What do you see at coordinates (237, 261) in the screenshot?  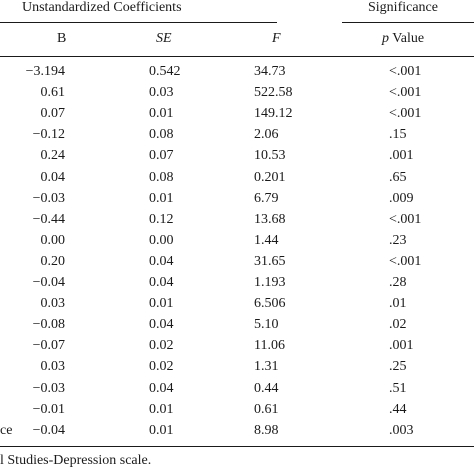 I see `table-row: 0.20 0.04 31.65 <.001` at bounding box center [237, 261].